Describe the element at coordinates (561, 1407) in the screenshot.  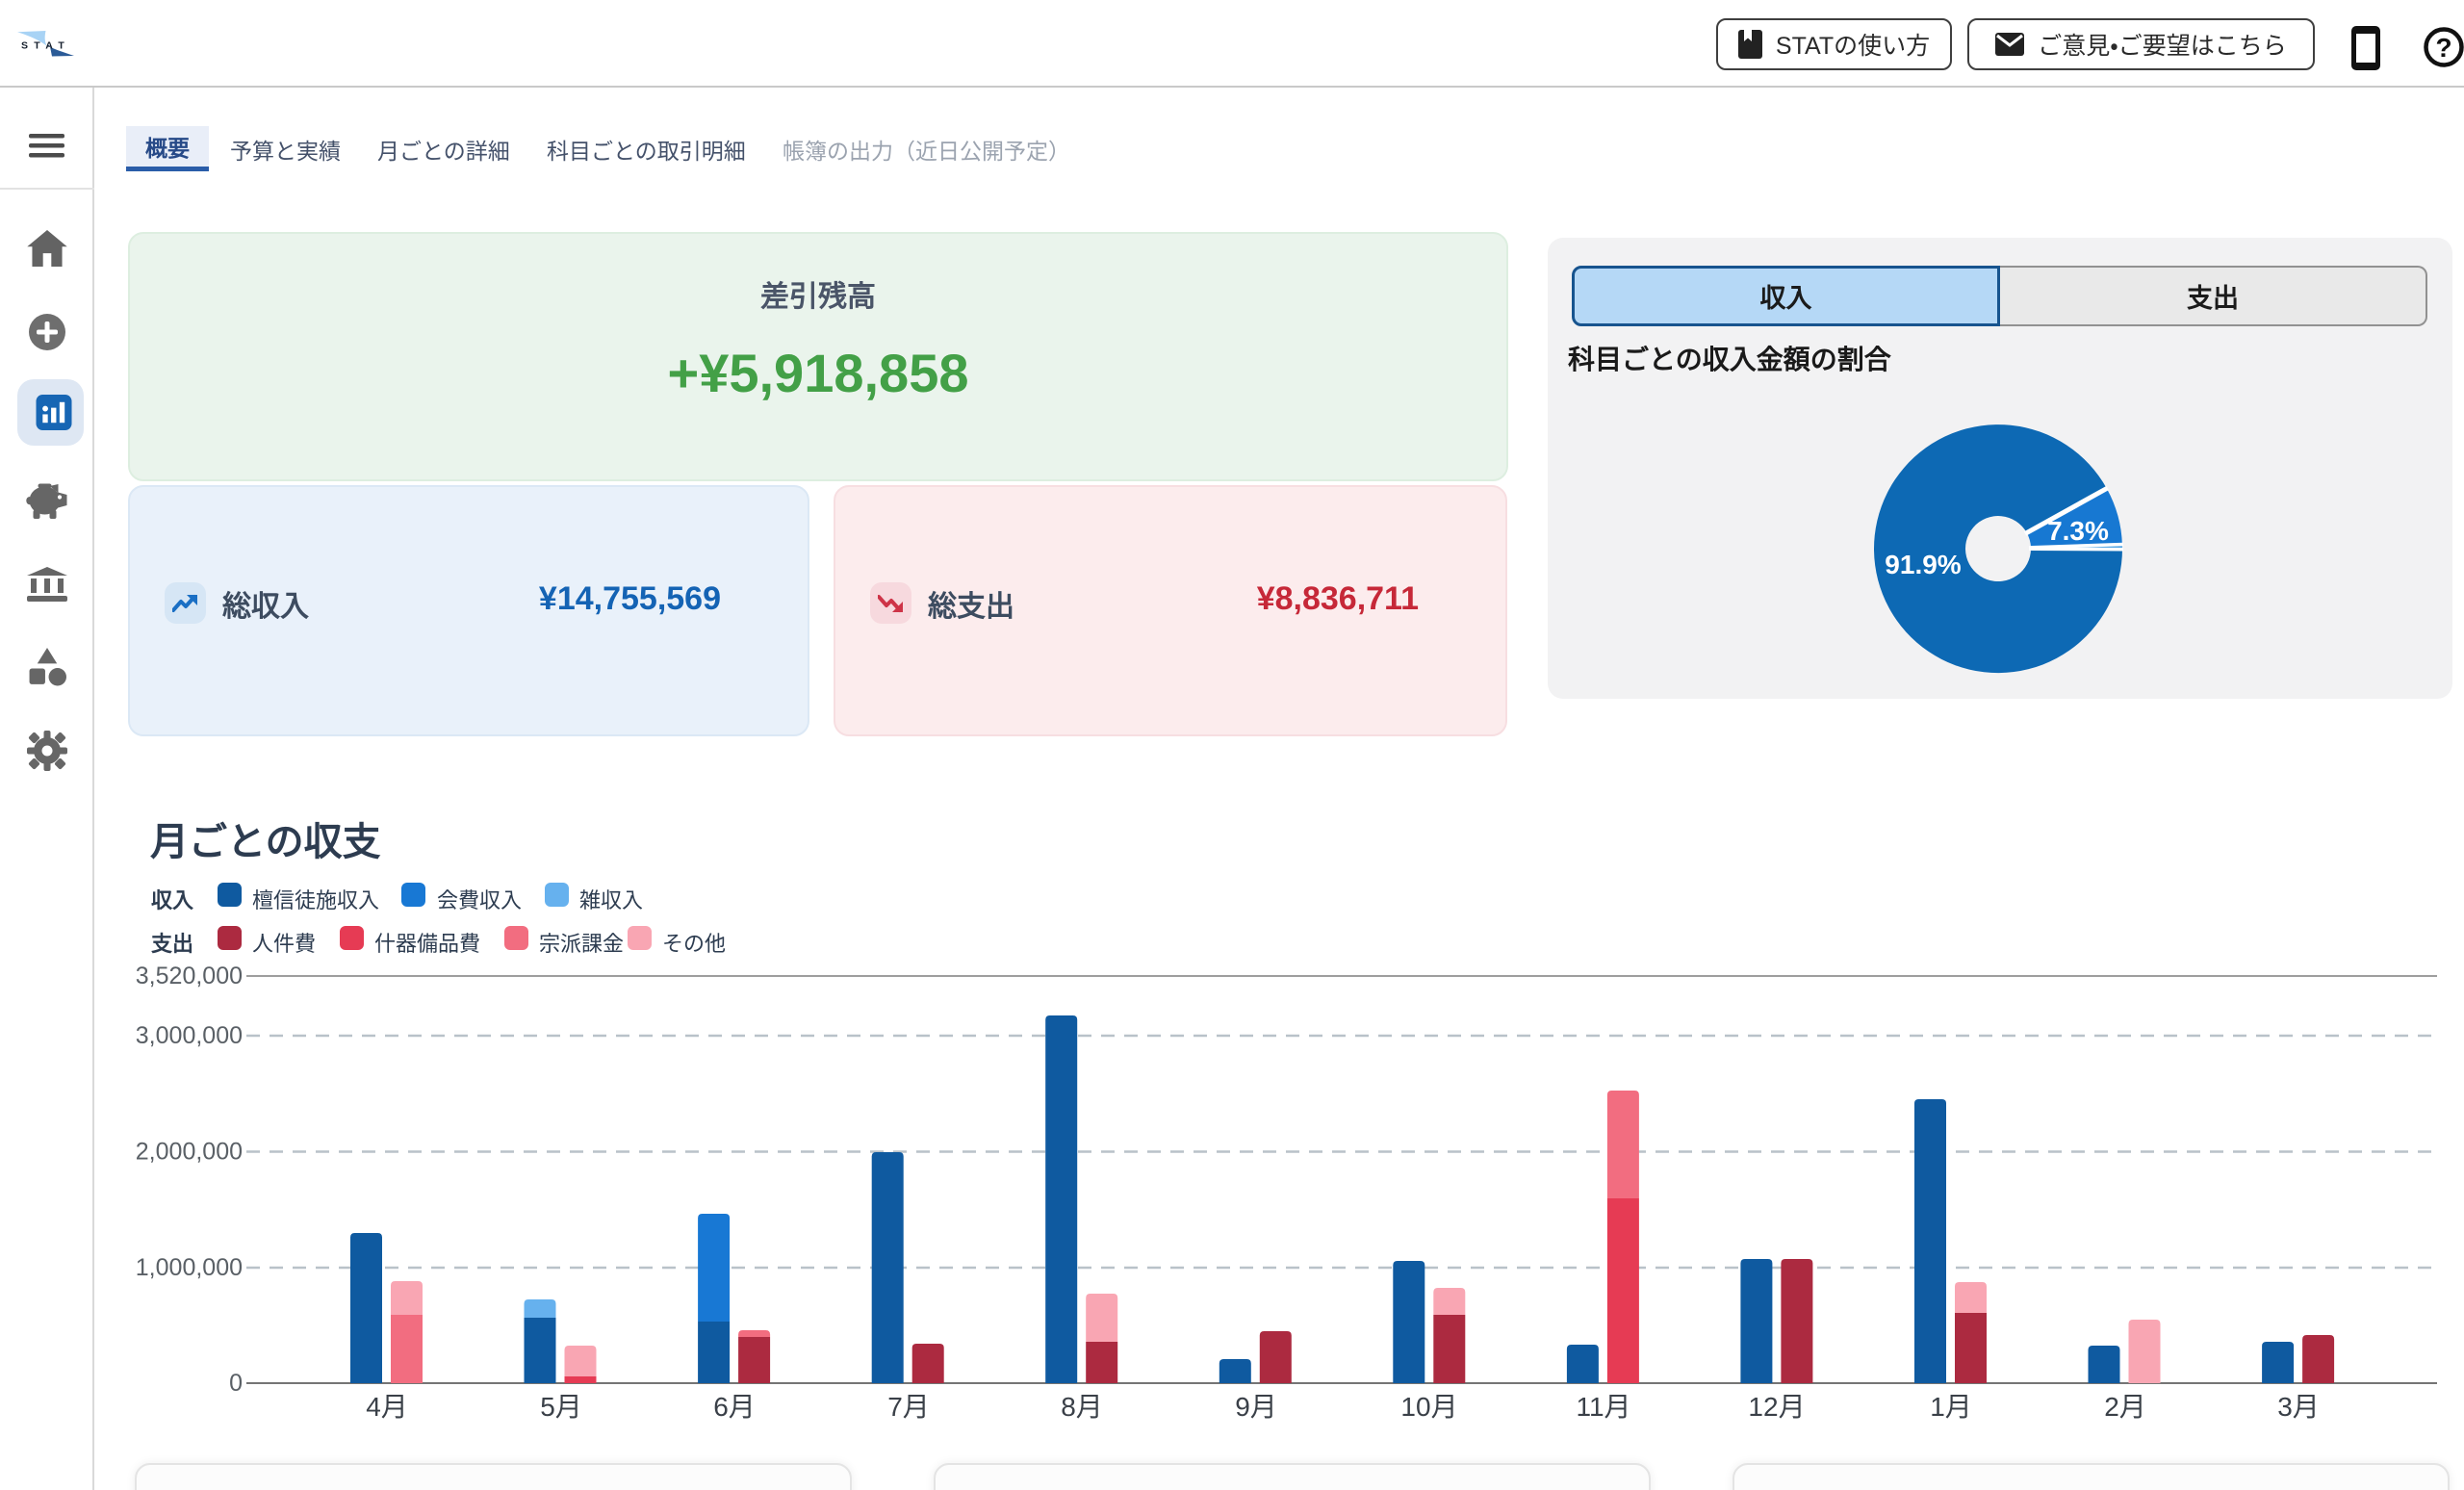
I see `svg-text: 5月` at that location.